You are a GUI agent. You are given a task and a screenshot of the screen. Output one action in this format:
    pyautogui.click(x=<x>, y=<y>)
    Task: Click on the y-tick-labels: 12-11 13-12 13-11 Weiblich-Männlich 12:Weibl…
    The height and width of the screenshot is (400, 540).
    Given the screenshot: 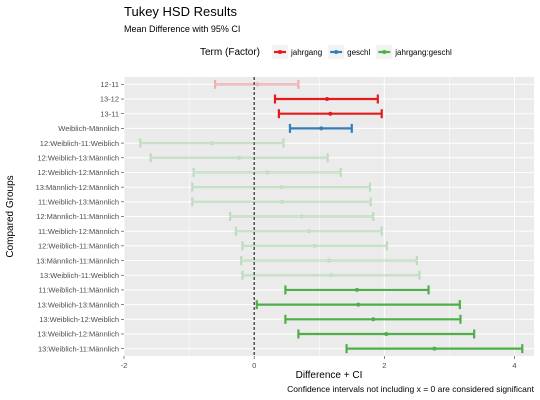 What is the action you would take?
    pyautogui.click(x=80, y=216)
    